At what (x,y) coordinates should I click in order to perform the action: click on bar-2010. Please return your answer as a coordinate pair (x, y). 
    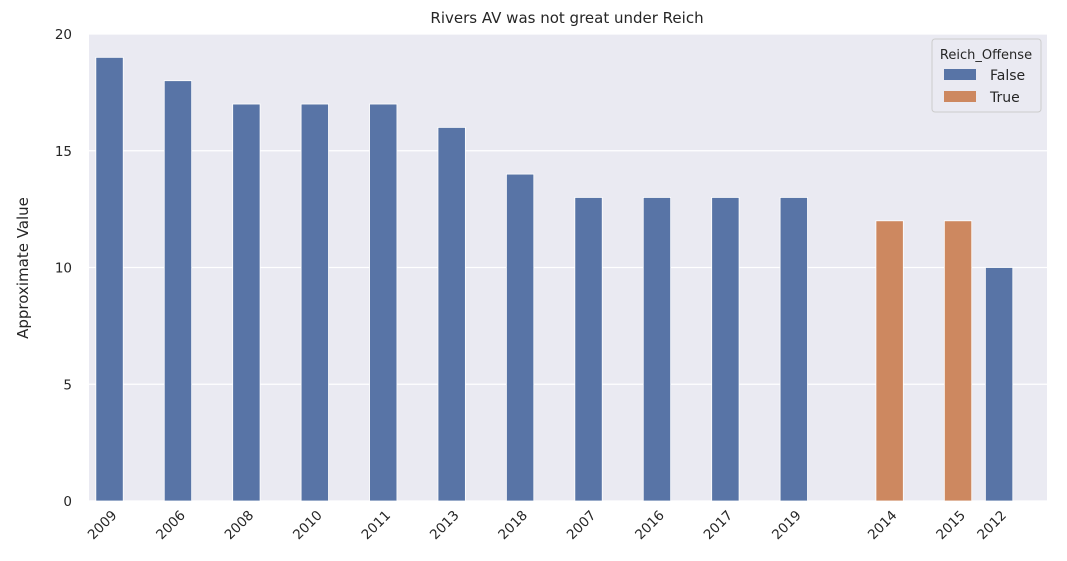
    Looking at the image, I should click on (314, 302).